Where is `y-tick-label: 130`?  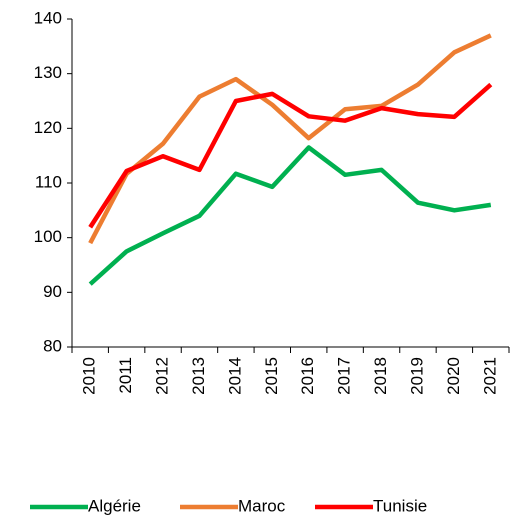
y-tick-label: 130 is located at coordinates (48, 72).